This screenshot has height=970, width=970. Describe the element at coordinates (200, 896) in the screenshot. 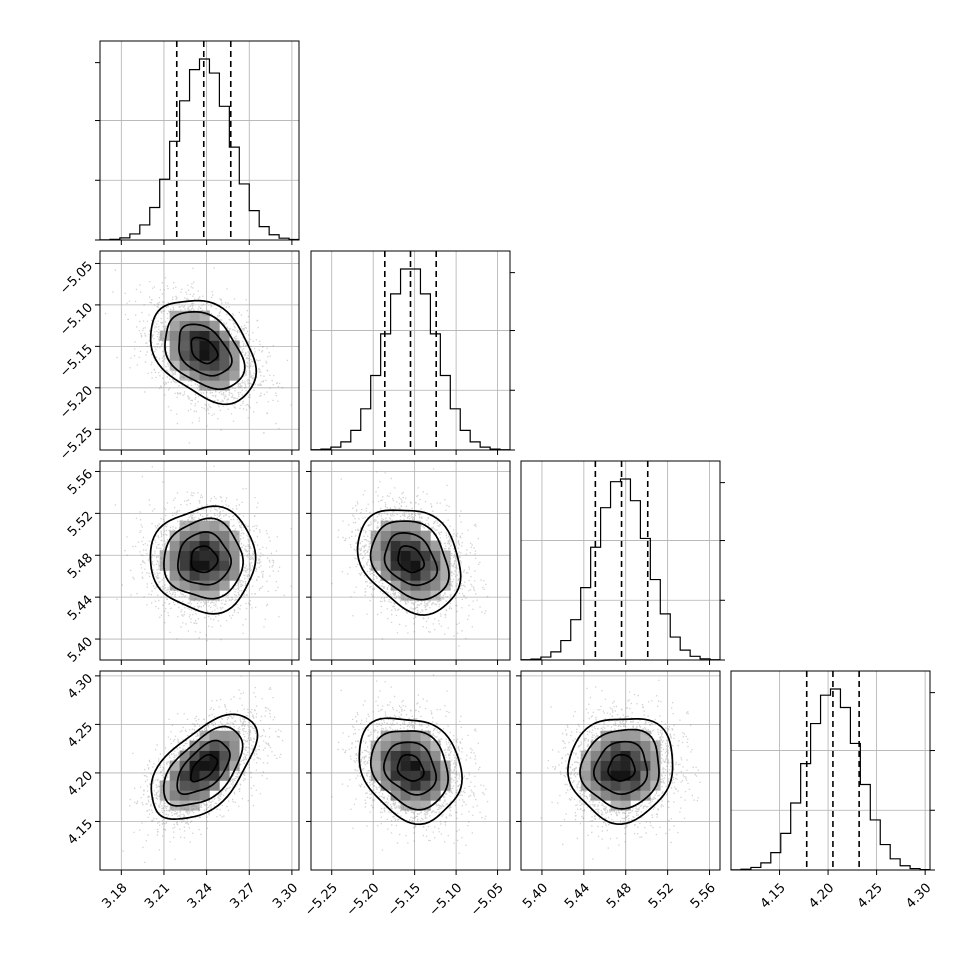

I see `x-tick-label: 3.24` at that location.